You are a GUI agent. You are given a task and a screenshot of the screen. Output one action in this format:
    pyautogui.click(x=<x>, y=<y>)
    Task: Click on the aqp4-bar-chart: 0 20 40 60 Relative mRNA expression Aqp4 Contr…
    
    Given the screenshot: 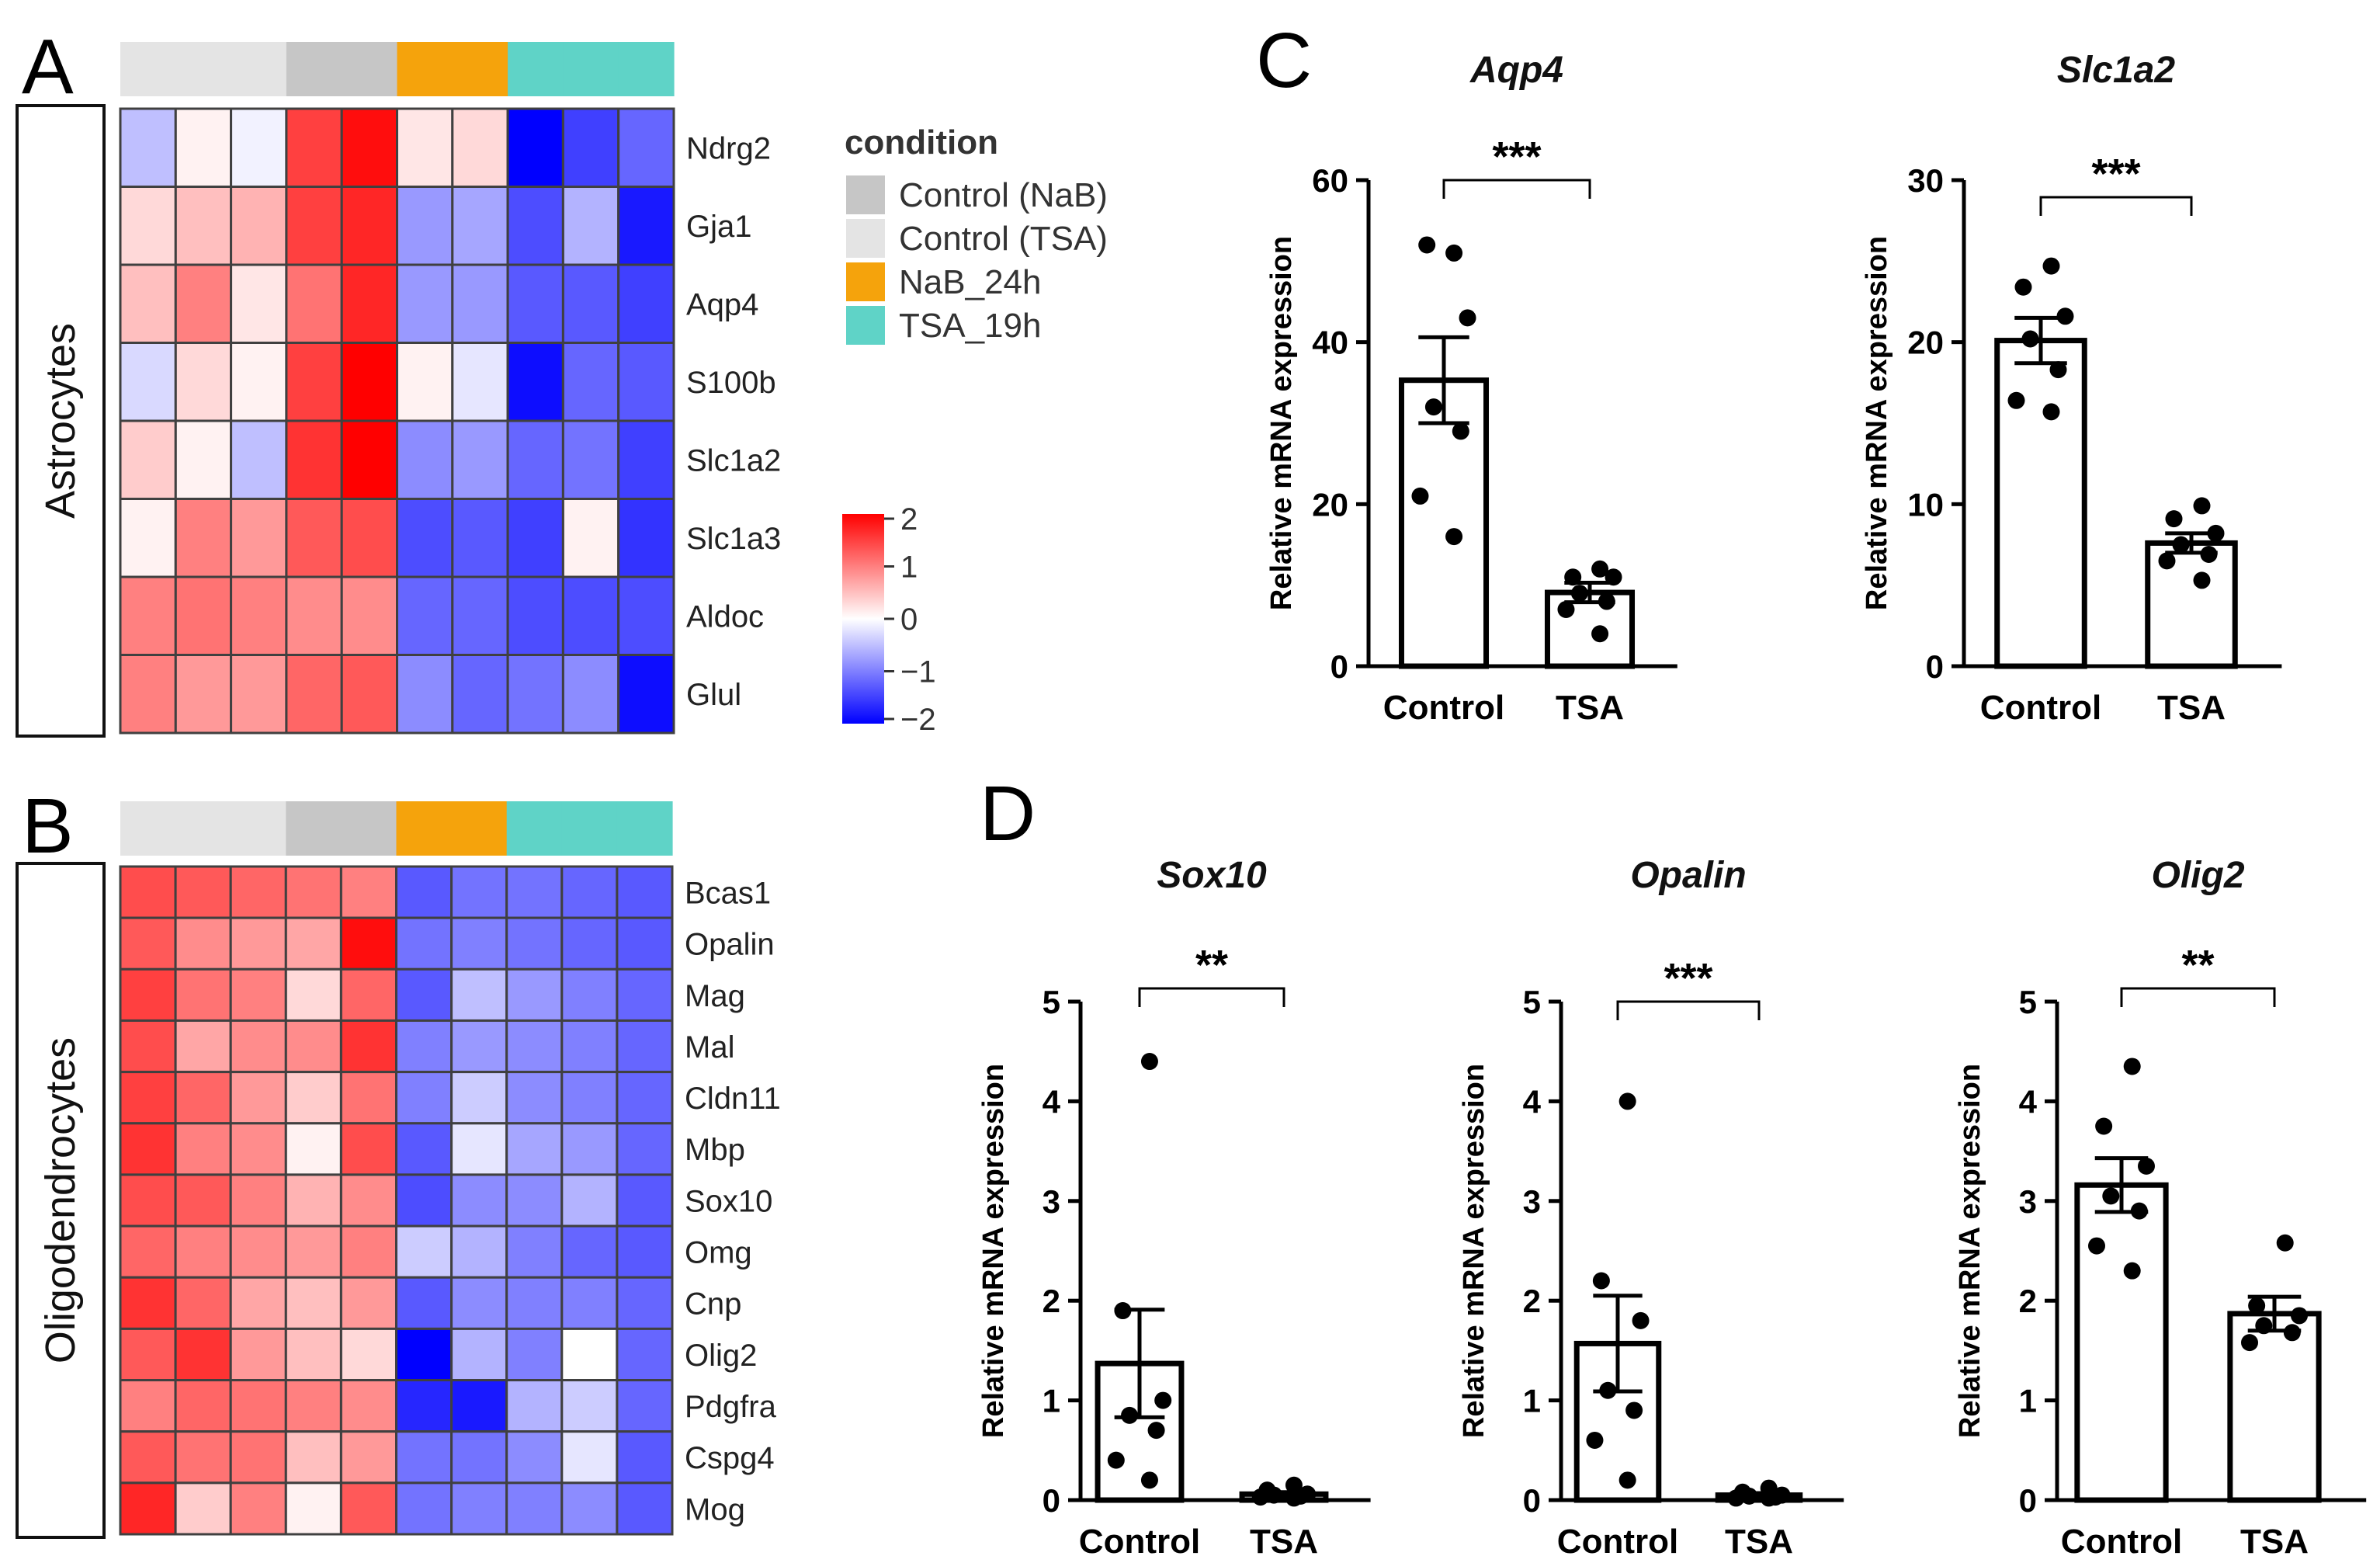 What is the action you would take?
    pyautogui.click(x=1471, y=388)
    